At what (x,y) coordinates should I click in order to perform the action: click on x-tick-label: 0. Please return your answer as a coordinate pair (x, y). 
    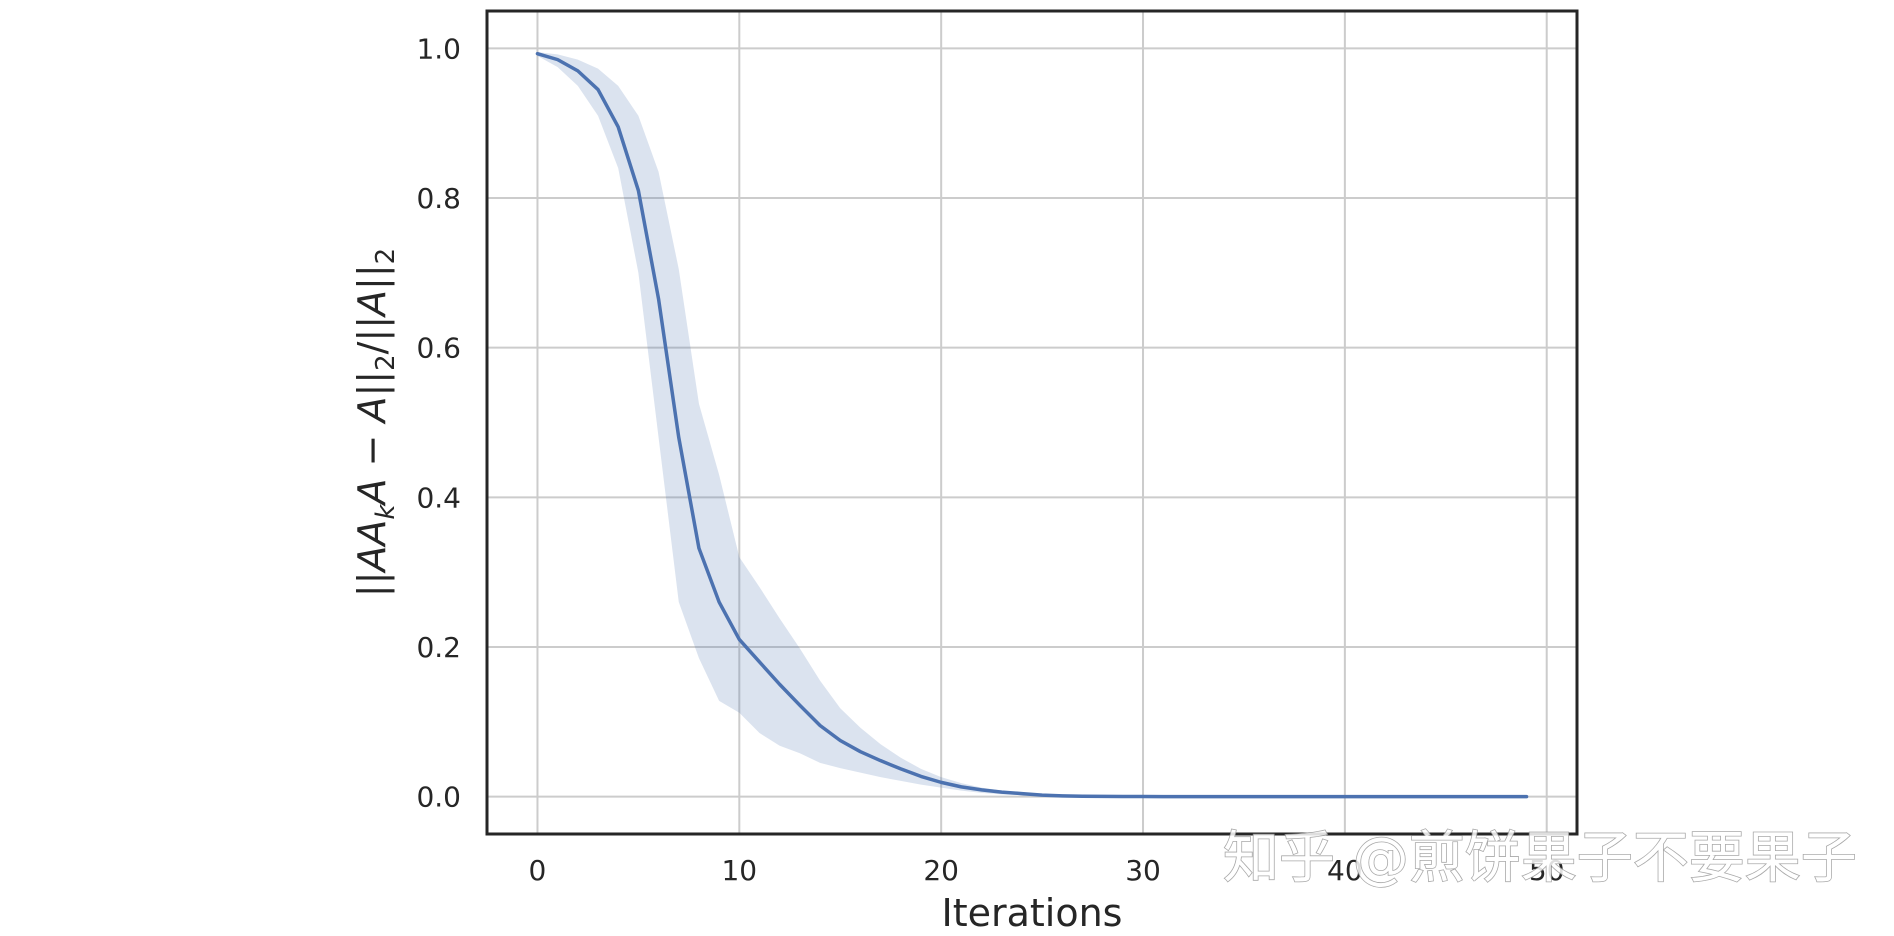
    Looking at the image, I should click on (538, 870).